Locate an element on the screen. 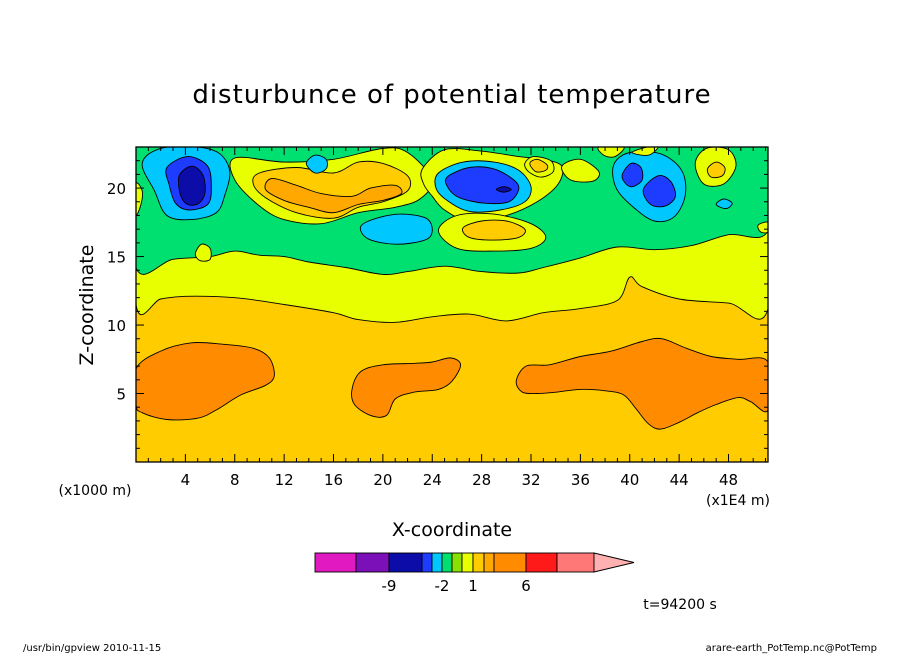  y-tick-label: 5 is located at coordinates (121, 395).